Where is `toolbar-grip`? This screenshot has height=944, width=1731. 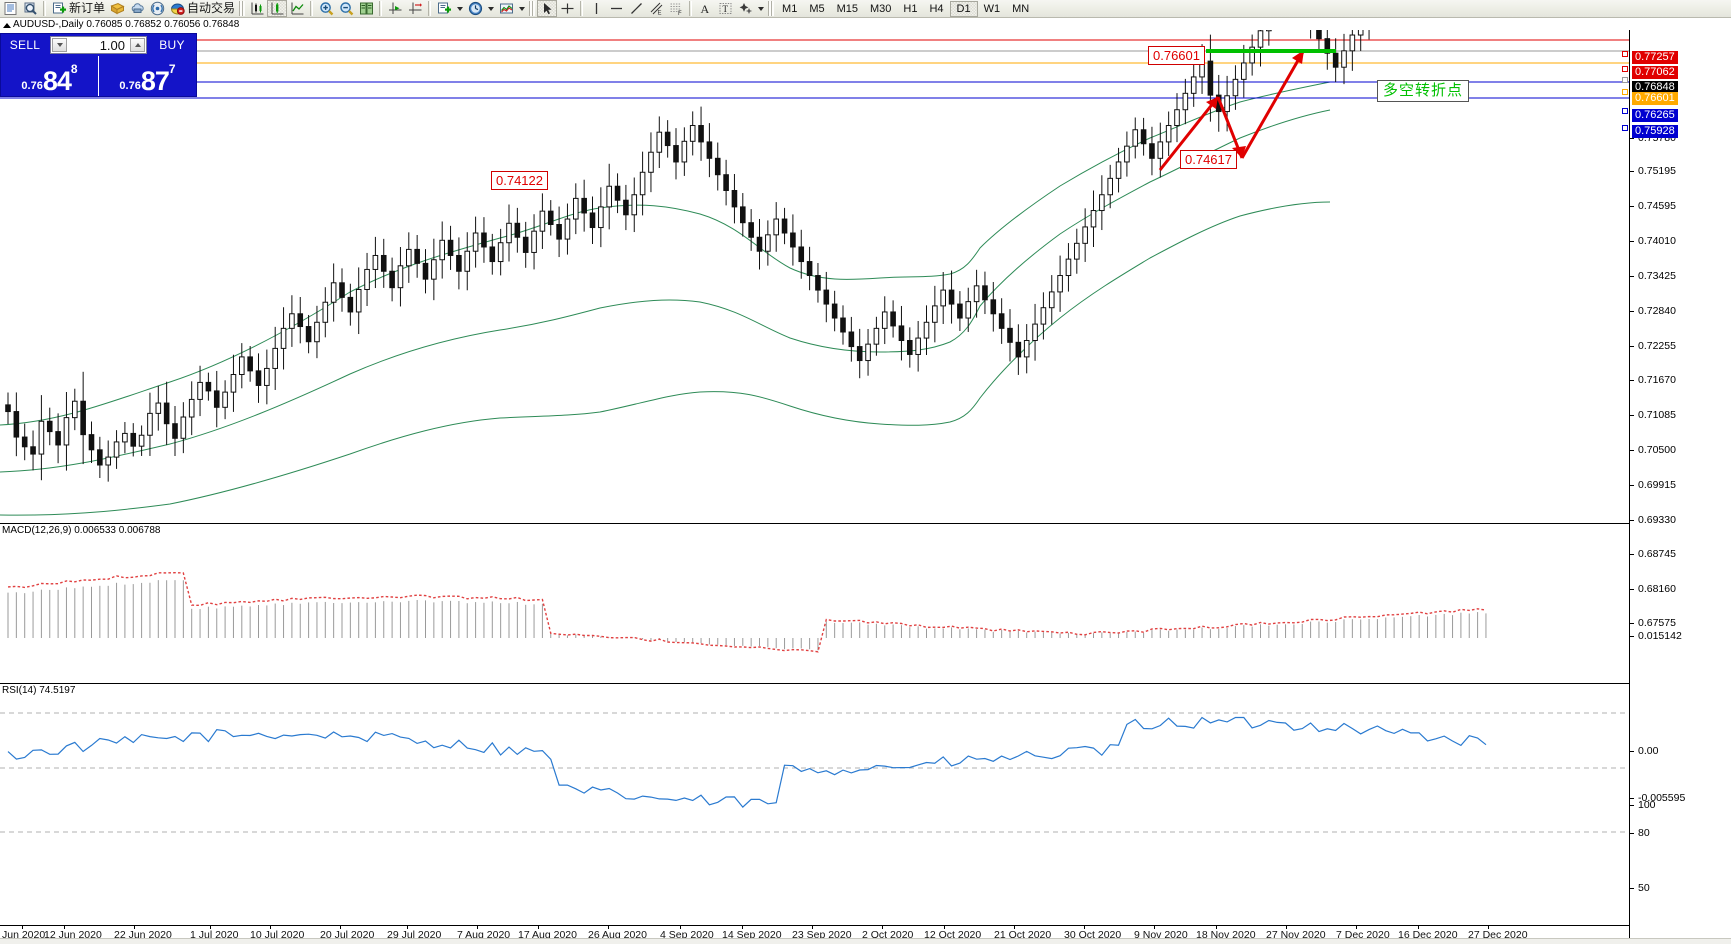 toolbar-grip is located at coordinates (242, 8).